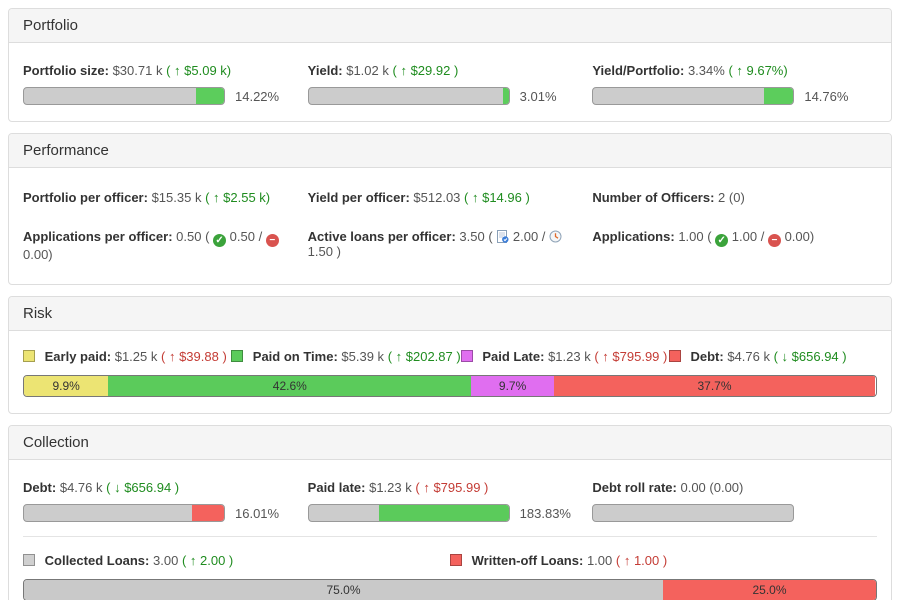 This screenshot has height=600, width=900. Describe the element at coordinates (450, 498) in the screenshot. I see `metric-paid-late: Paid late: $1.23 k ( ↑ $795.99 ) 183.83%` at that location.